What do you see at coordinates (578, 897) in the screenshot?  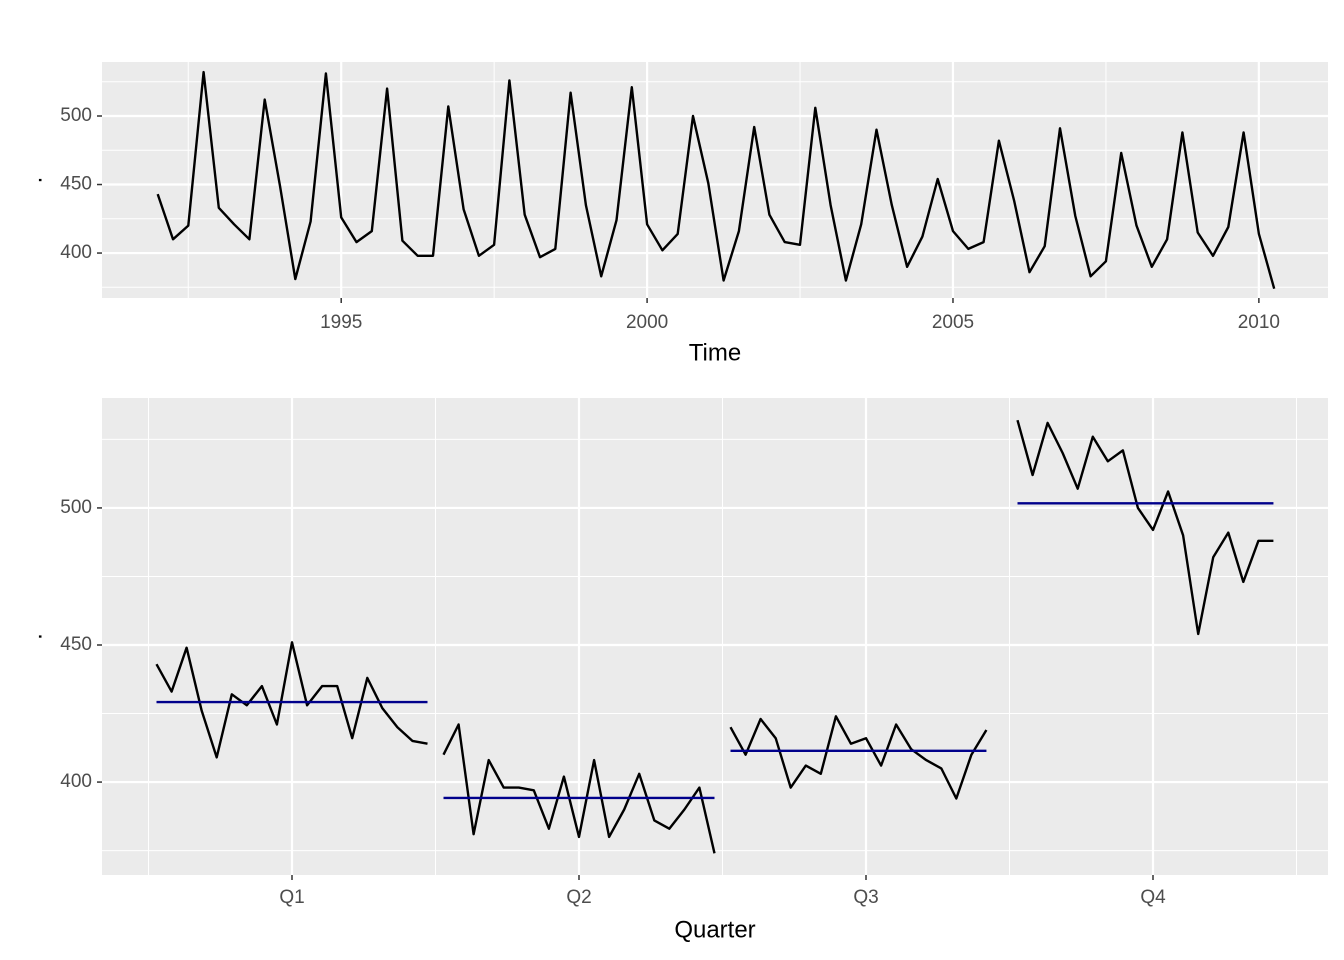 I see `x-tick-label: Q2` at bounding box center [578, 897].